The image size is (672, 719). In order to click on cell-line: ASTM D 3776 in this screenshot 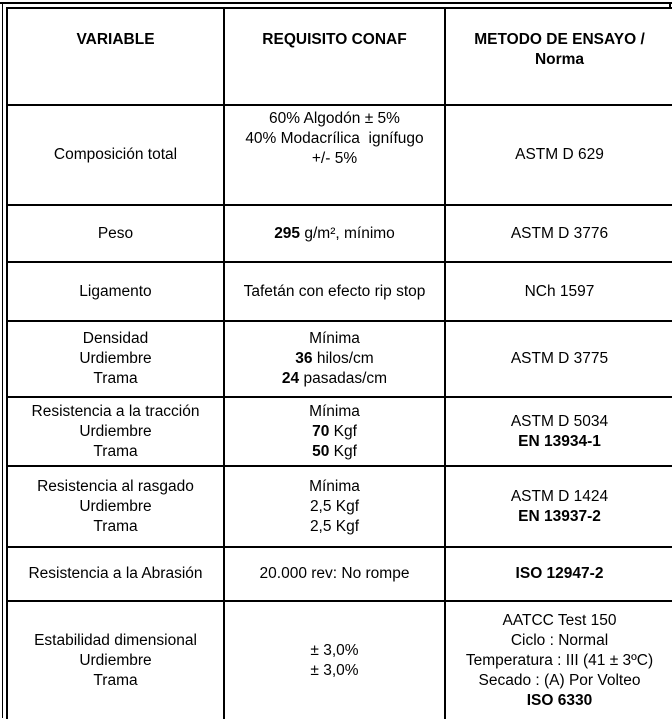, I will do `click(559, 233)`.